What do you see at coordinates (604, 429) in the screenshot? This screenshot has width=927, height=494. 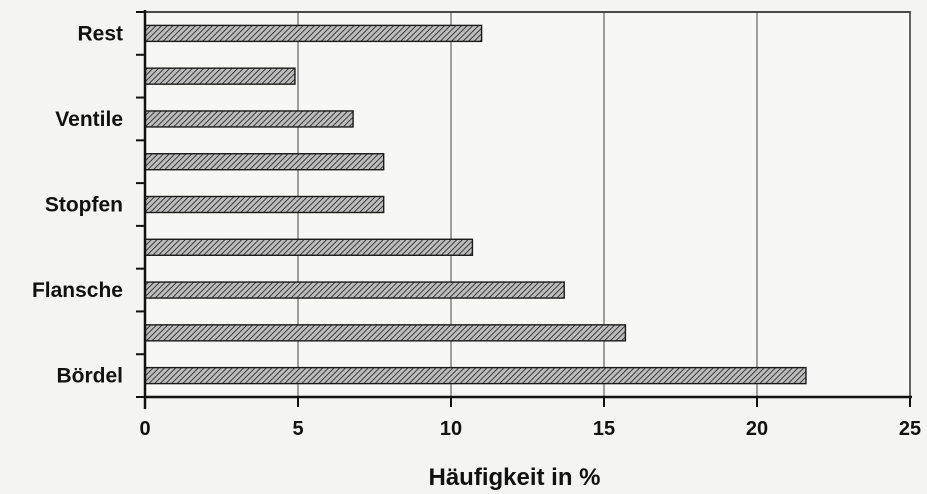 I see `x-tick-label: 15` at bounding box center [604, 429].